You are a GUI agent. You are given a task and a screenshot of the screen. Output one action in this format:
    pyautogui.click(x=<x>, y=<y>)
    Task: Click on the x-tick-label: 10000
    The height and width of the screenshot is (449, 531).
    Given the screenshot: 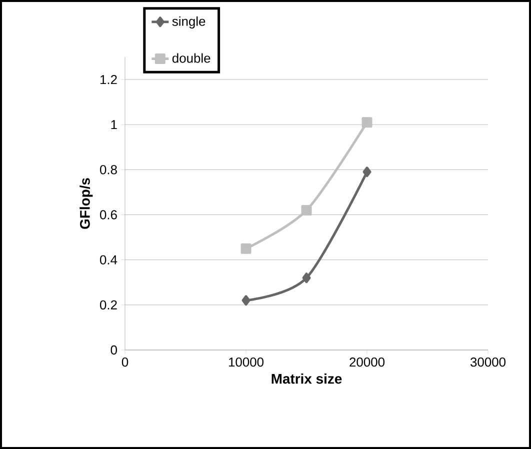 What is the action you would take?
    pyautogui.click(x=246, y=362)
    